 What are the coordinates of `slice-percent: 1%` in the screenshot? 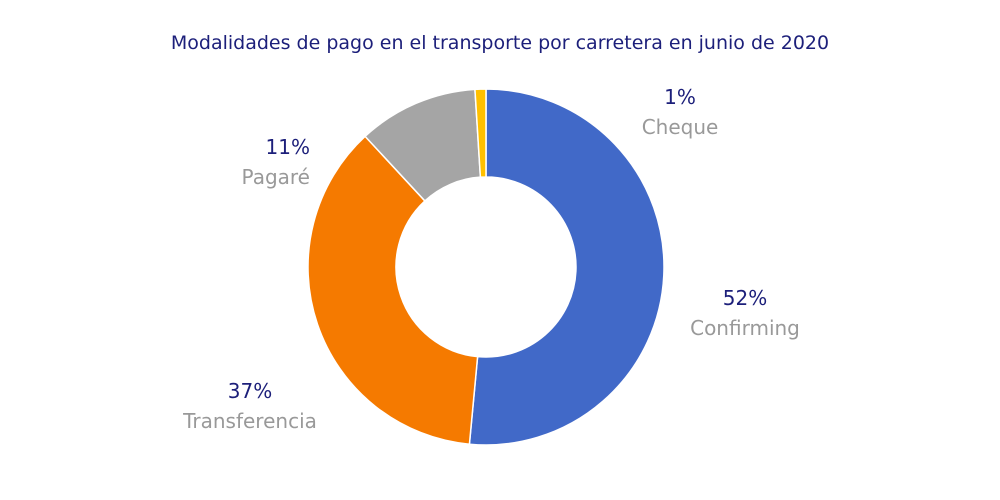 It's located at (680, 97).